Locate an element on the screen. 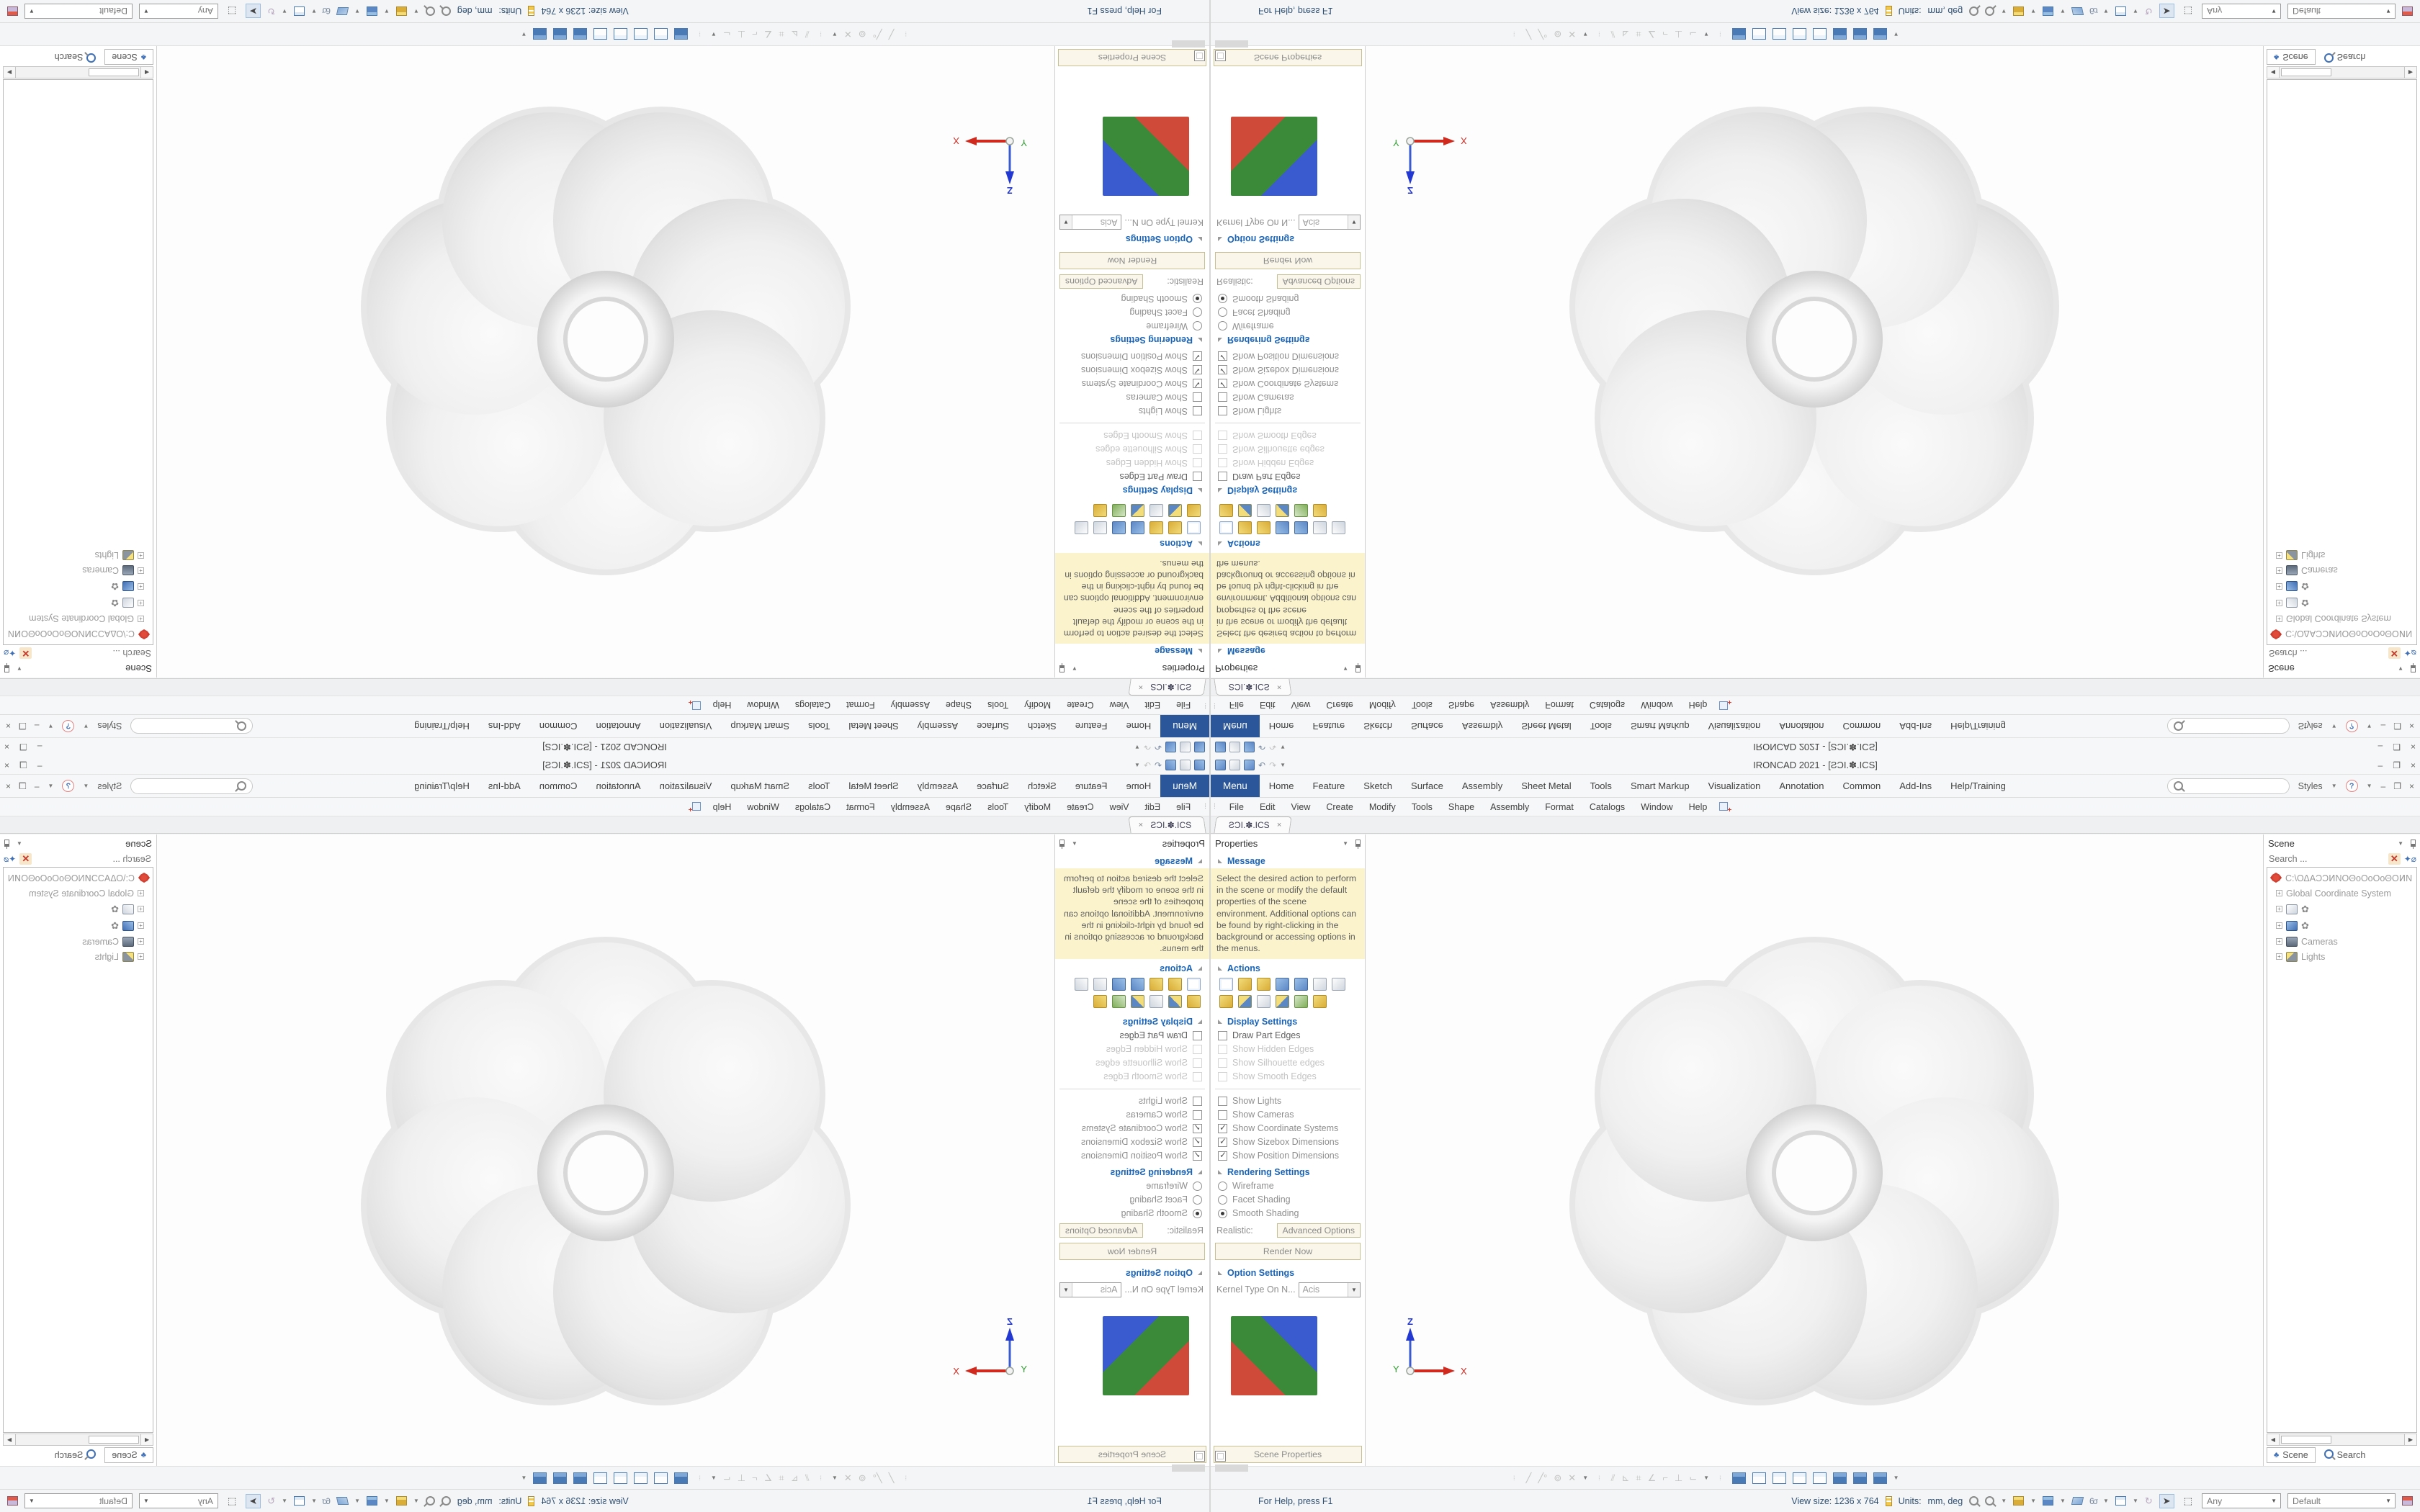 The image size is (2420, 1512). horizontal-scrollbar: ◀ ▶ is located at coordinates (78, 72).